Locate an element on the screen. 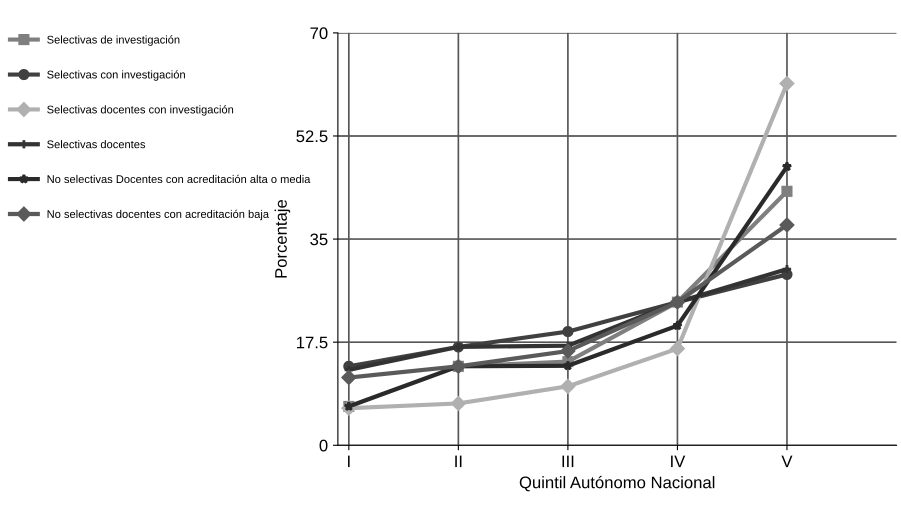  x-tick-label: I is located at coordinates (349, 462).